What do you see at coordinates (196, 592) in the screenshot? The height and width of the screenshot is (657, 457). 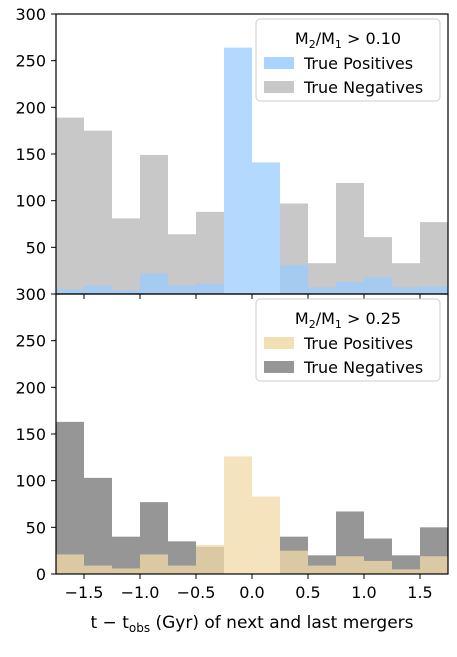 I see `x-tick-label: −0.5` at bounding box center [196, 592].